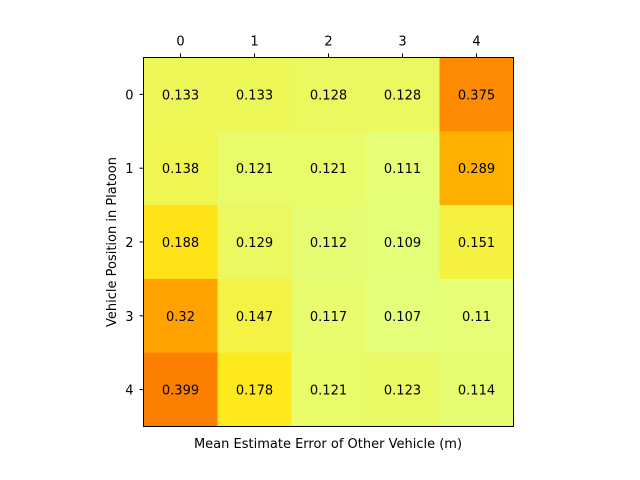  I want to click on cell-value-label-r0-c0: 0.133, so click(180, 95).